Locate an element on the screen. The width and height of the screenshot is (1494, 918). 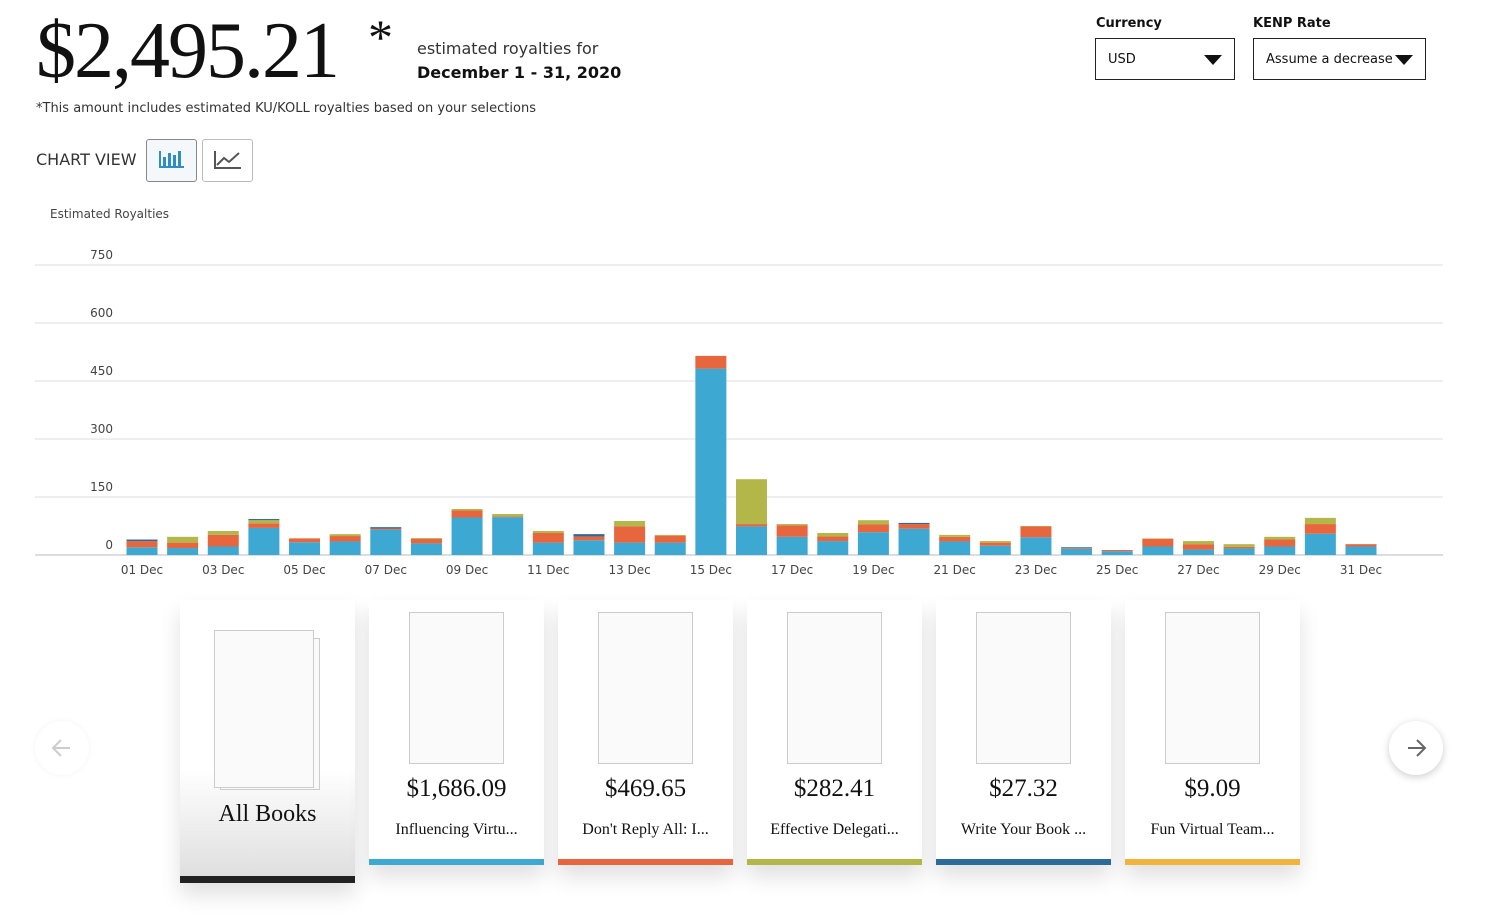
x-tick-label: 09 Dec is located at coordinates (467, 570).